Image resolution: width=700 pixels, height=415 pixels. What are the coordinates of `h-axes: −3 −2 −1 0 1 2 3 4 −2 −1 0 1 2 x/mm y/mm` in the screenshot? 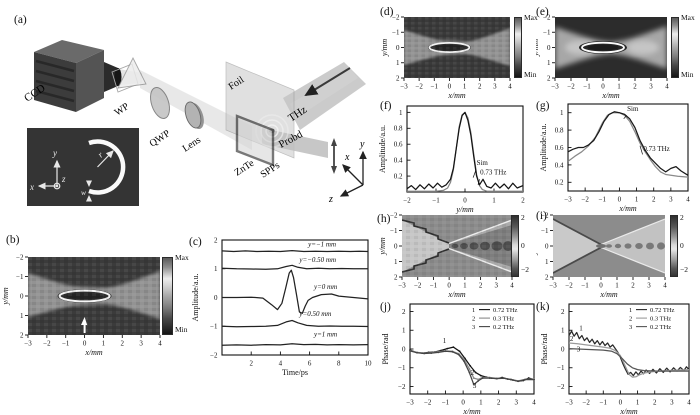 It's located at (446, 255).